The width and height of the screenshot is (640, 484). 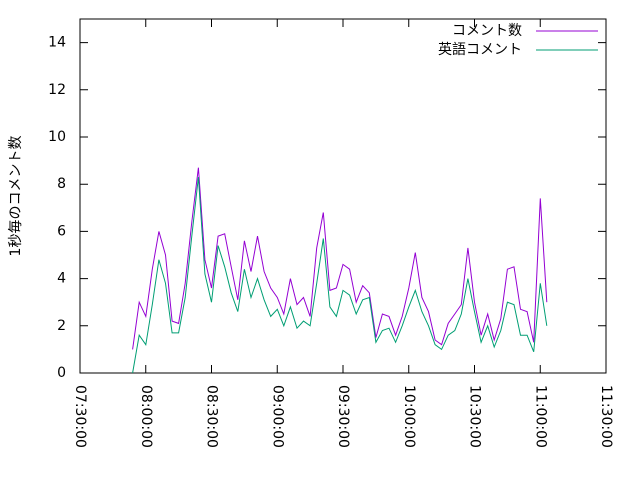 What do you see at coordinates (480, 49) in the screenshot?
I see `legend-label: 英語コメント` at bounding box center [480, 49].